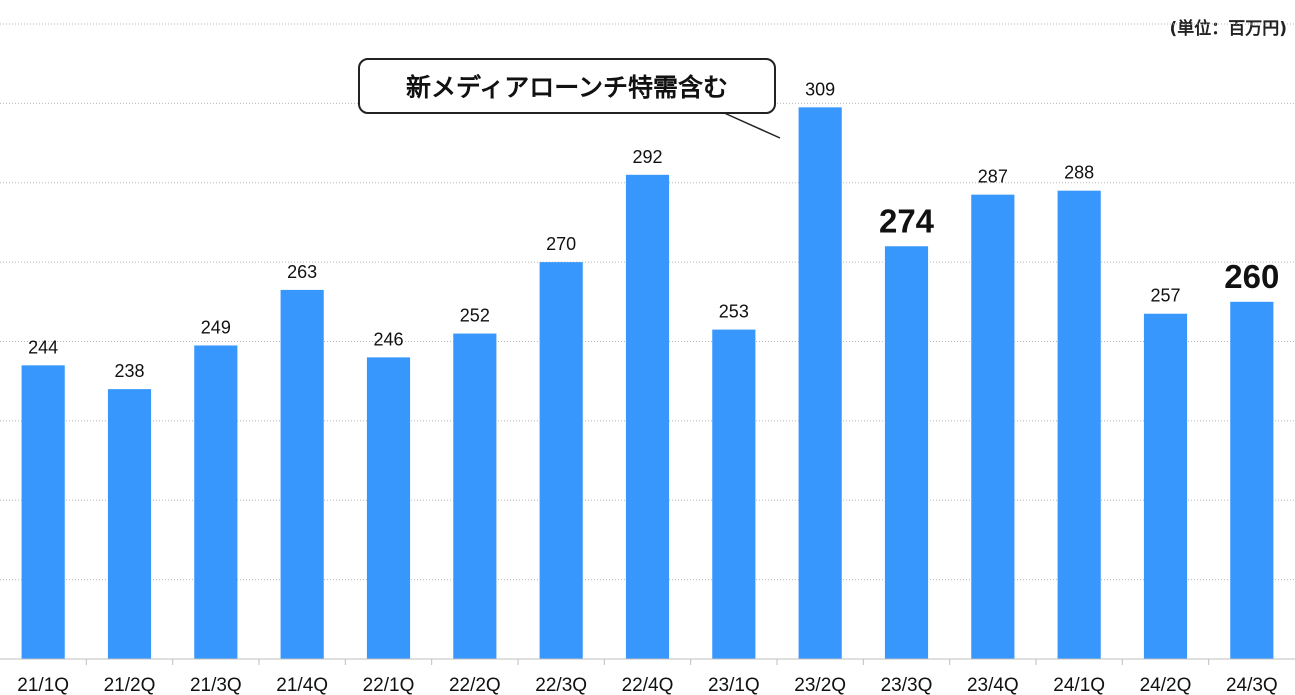 The image size is (1295, 695). Describe the element at coordinates (567, 86) in the screenshot. I see `annotation-callout: 新メディアローンチ特需含む` at that location.